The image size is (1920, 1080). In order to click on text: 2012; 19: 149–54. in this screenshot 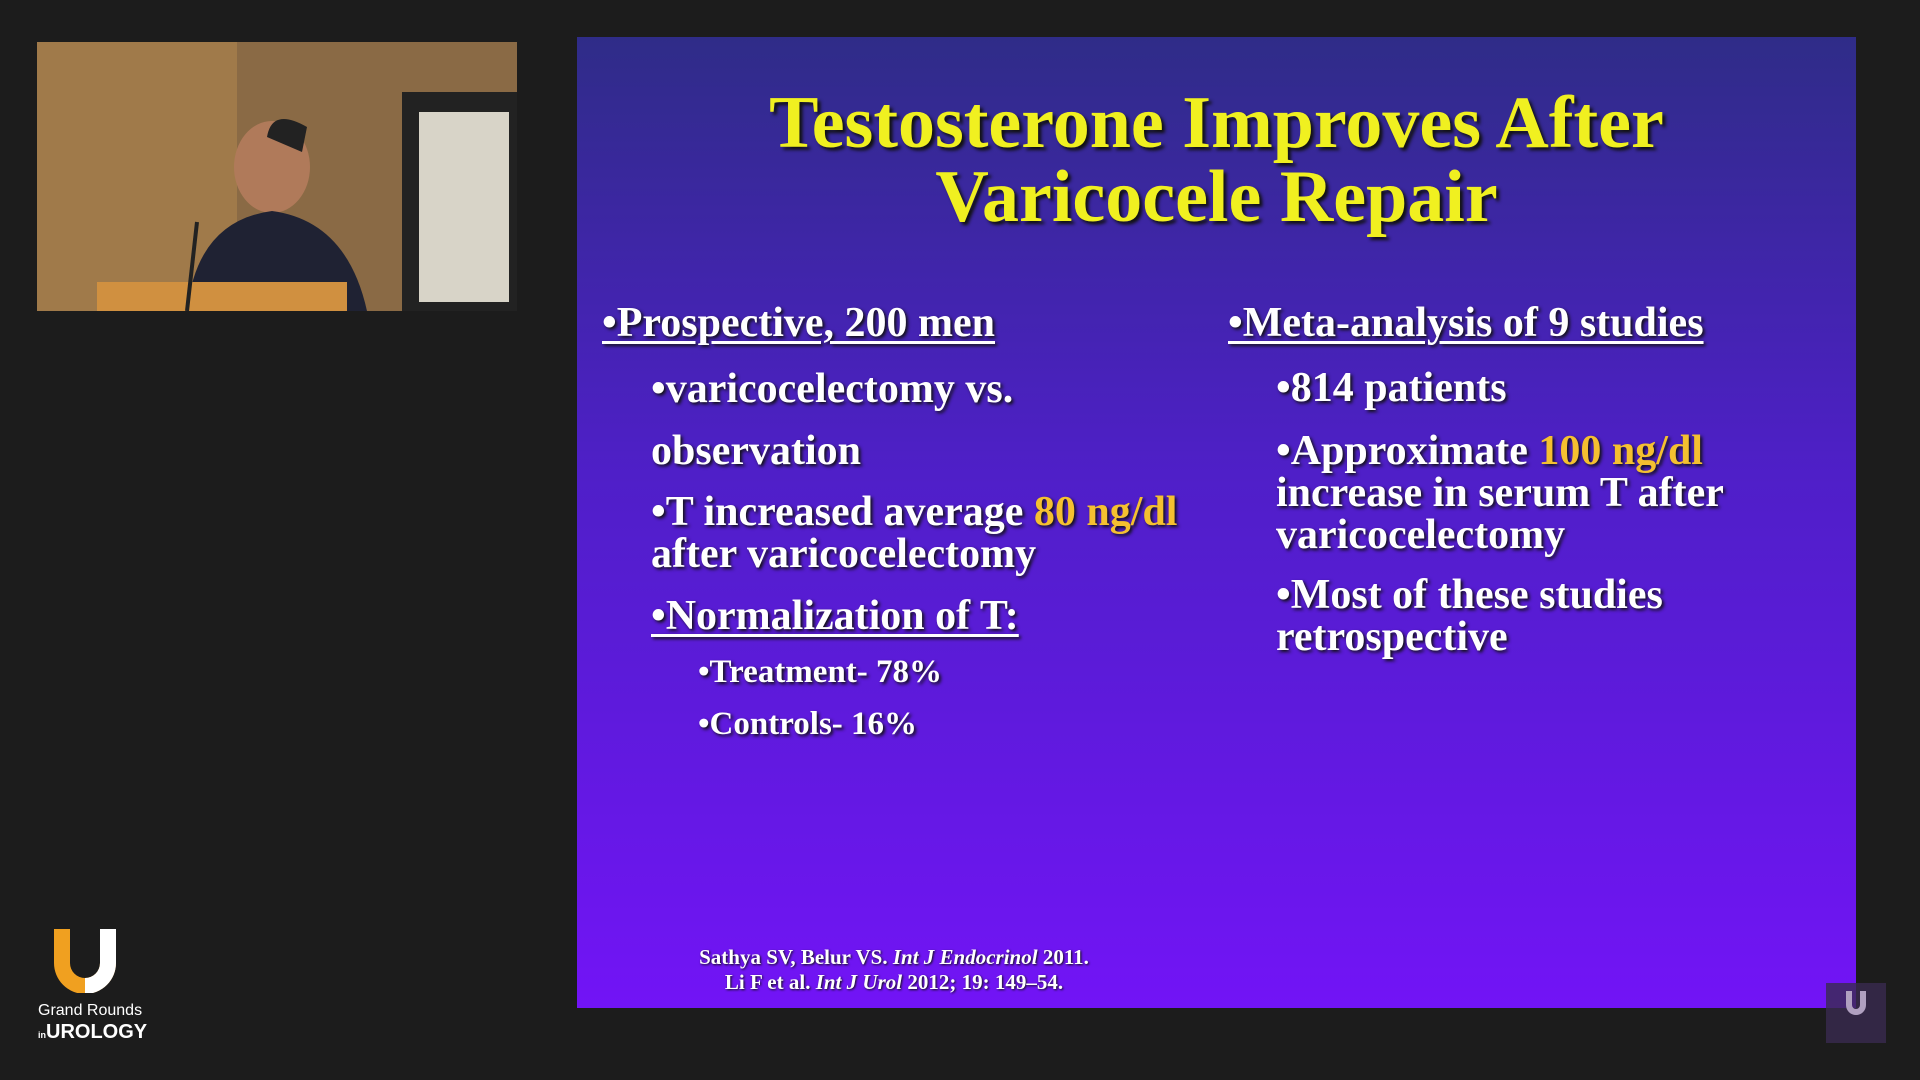, I will do `click(983, 982)`.